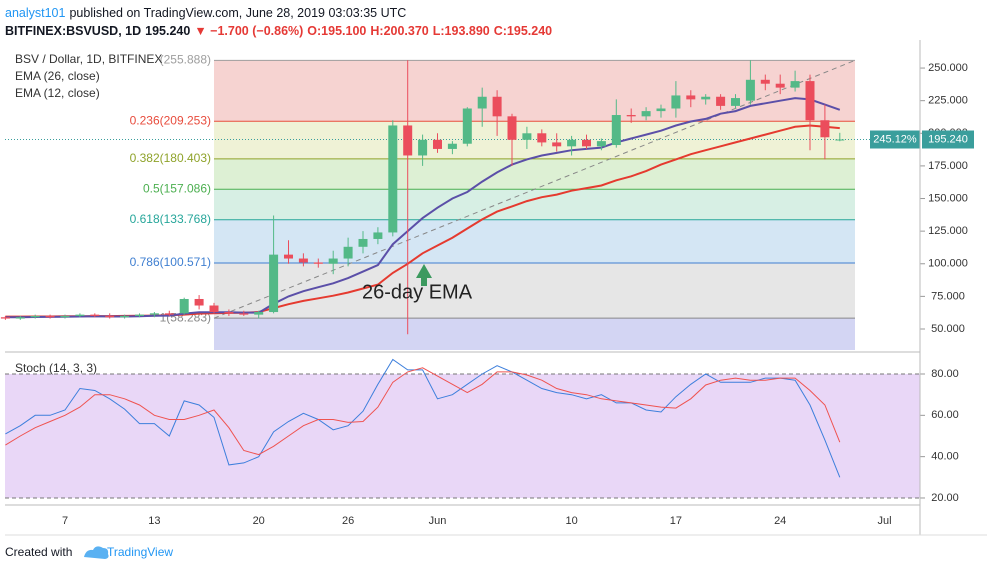 This screenshot has height=571, width=987. I want to click on price-percent: 245.12%, so click(895, 139).